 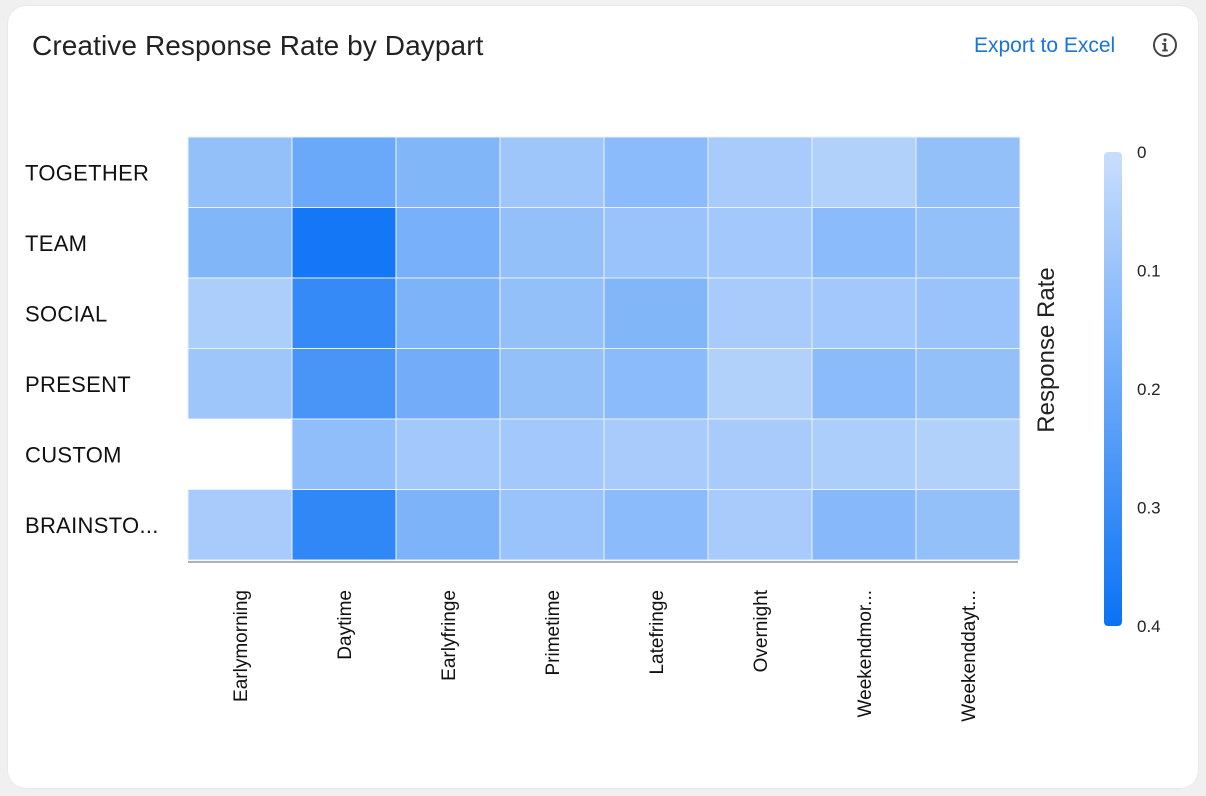 I want to click on colorbar-tick-label: 0.2, so click(x=1149, y=389).